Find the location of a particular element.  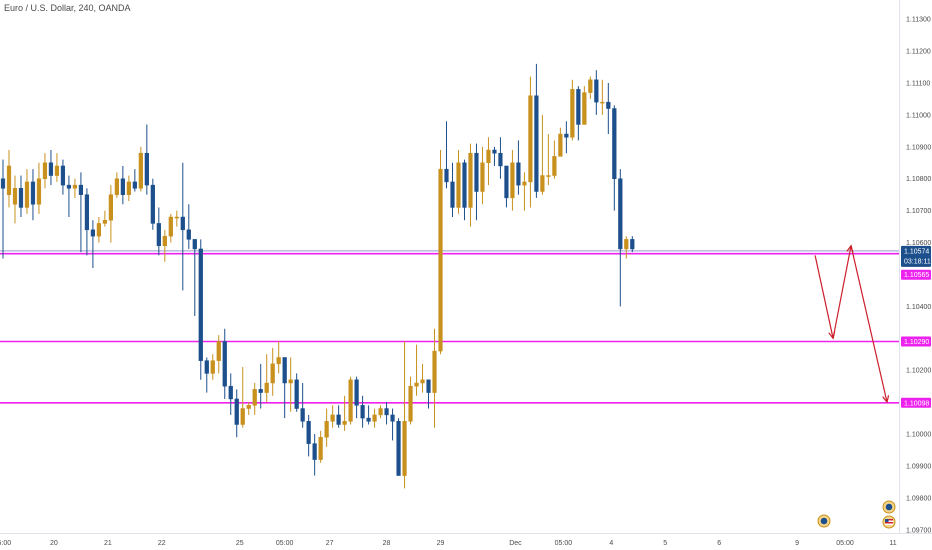

time-tick-label: 29 is located at coordinates (441, 543).